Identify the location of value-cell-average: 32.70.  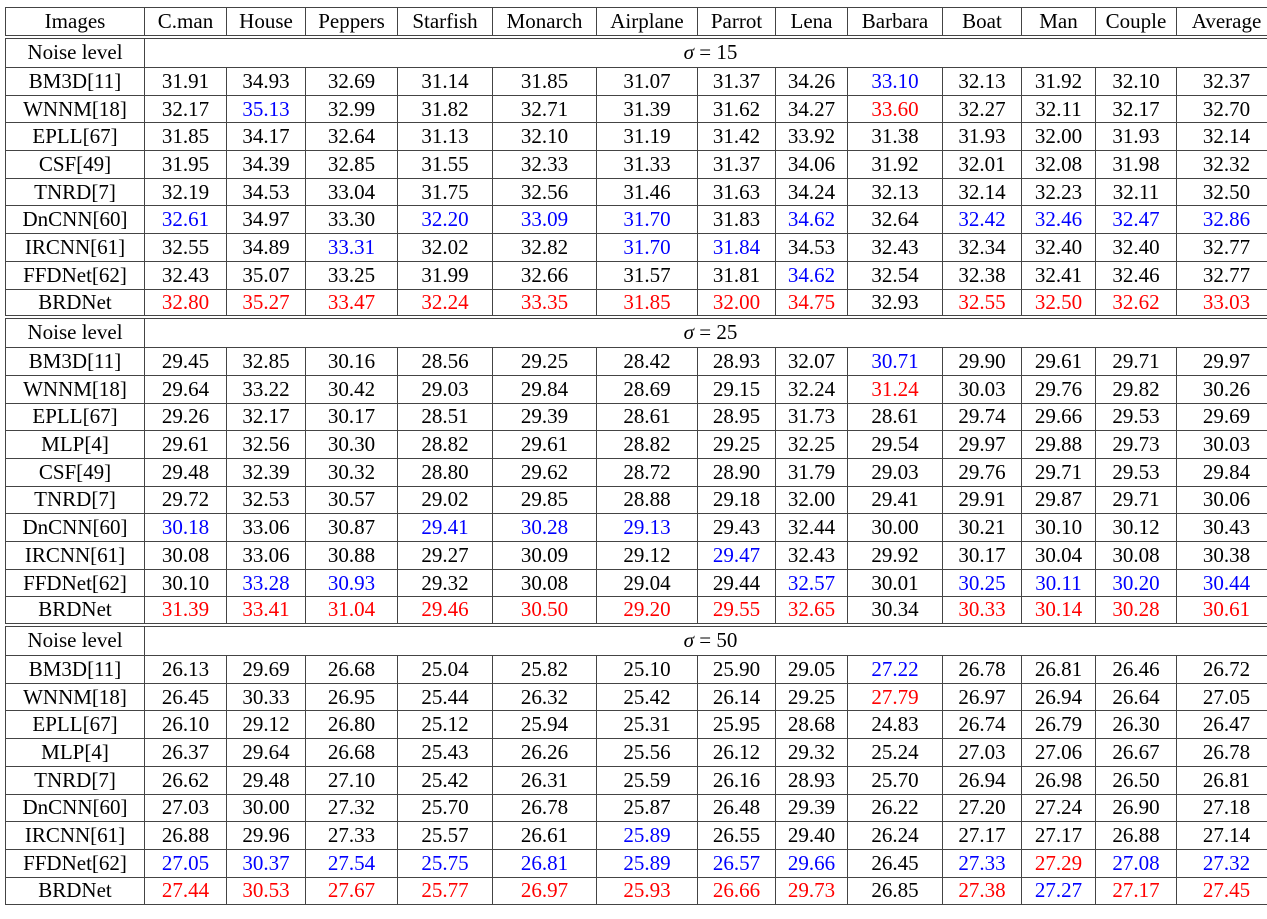
(1221, 109).